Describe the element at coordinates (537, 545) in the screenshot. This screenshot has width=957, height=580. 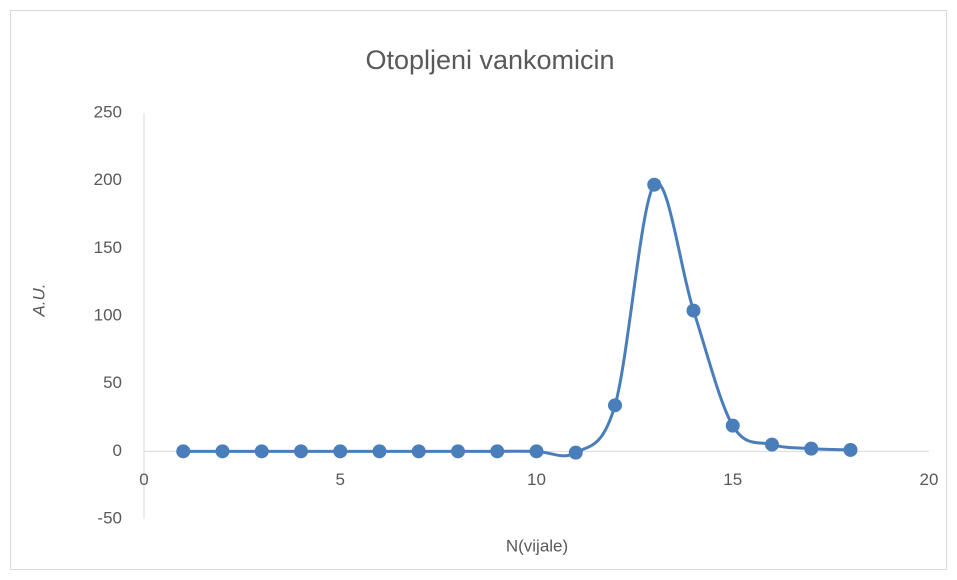
I see `x-axis-title: N(vijale)` at that location.